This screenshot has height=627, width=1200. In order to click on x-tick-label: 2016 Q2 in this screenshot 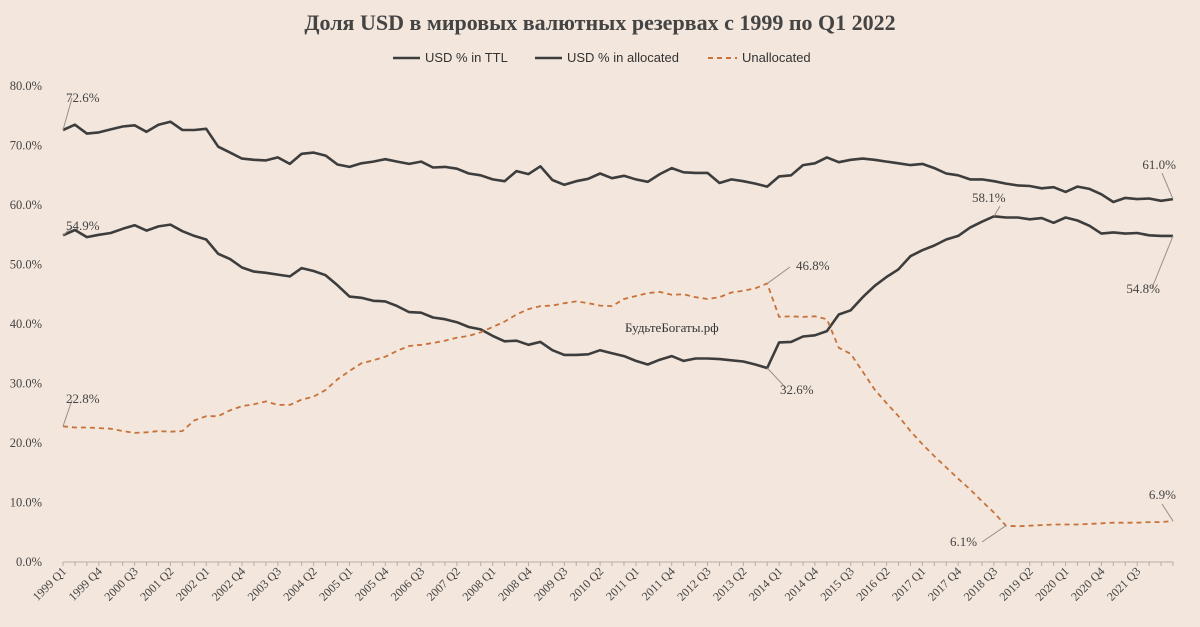, I will do `click(872, 583)`.